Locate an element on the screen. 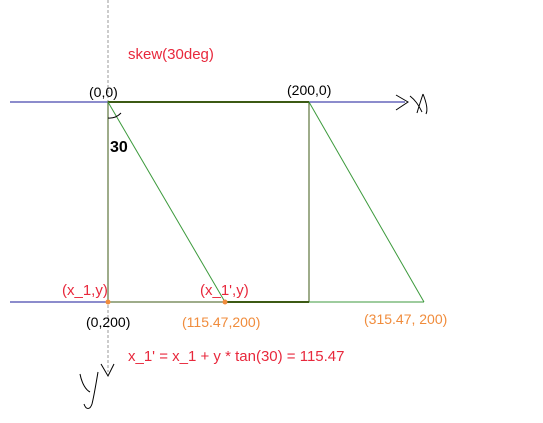  label-angle: 30 is located at coordinates (119, 147).